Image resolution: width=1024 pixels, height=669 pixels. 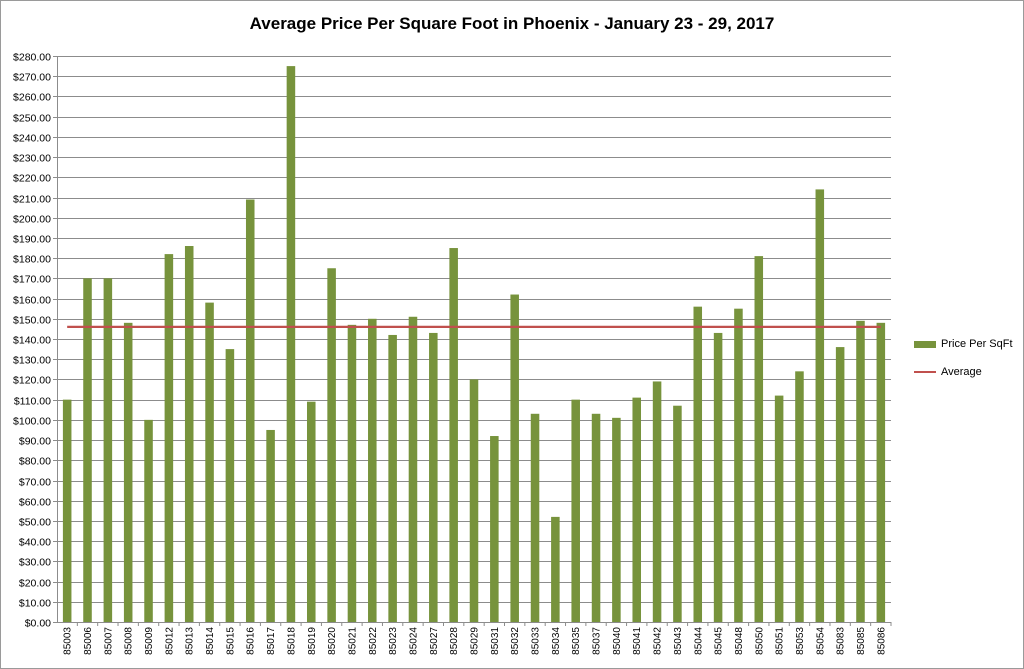 I want to click on x-tick-label: 85028, so click(x=454, y=641).